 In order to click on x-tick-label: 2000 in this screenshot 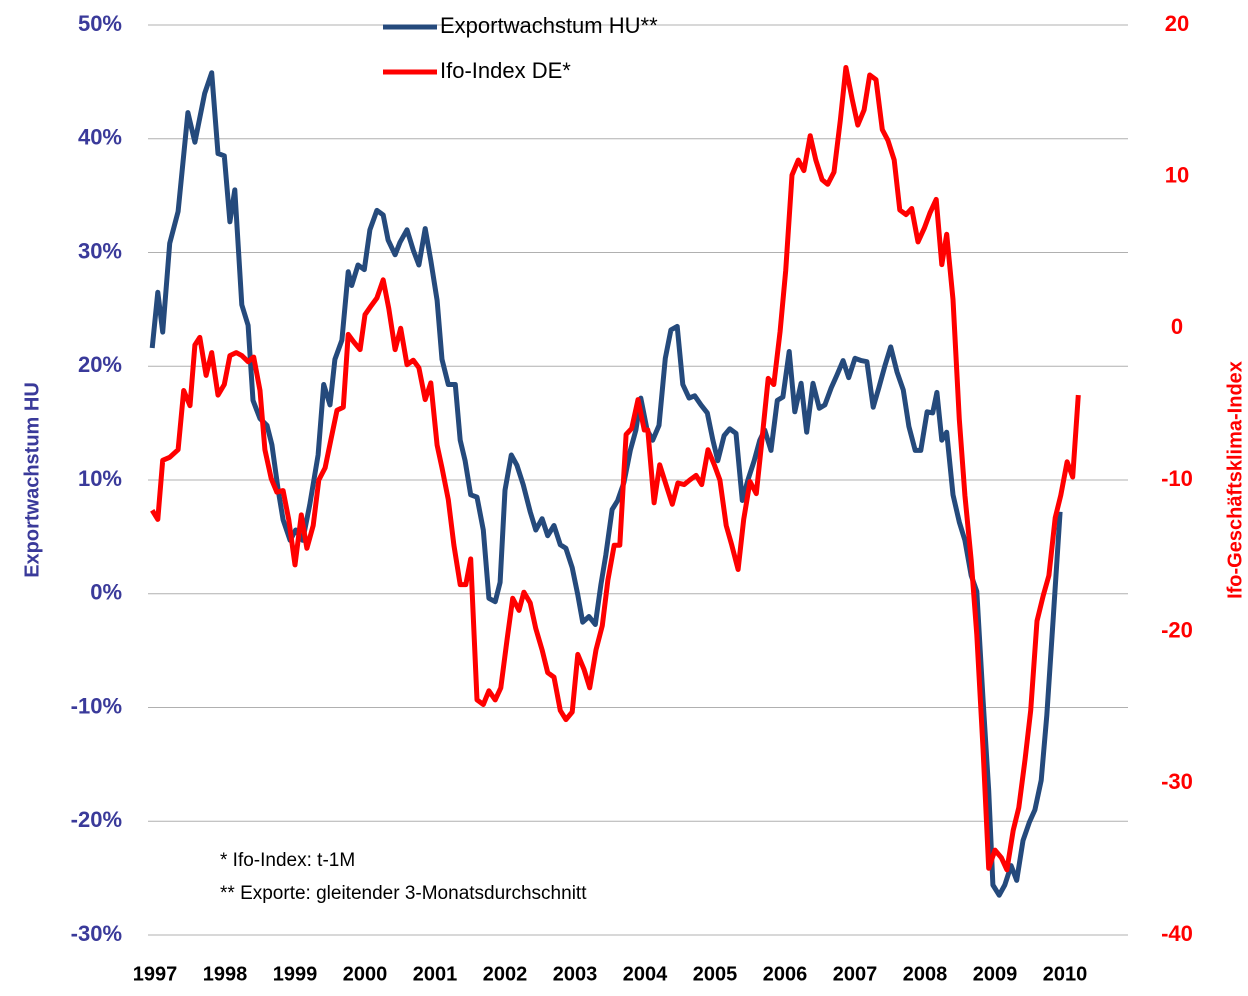, I will do `click(365, 974)`.